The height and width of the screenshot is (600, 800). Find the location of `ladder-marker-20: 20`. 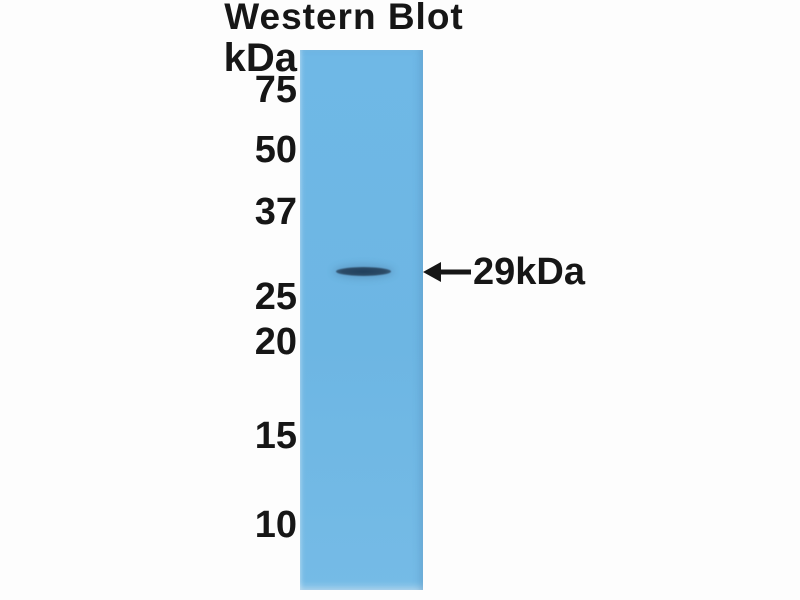

ladder-marker-20: 20 is located at coordinates (275, 342).